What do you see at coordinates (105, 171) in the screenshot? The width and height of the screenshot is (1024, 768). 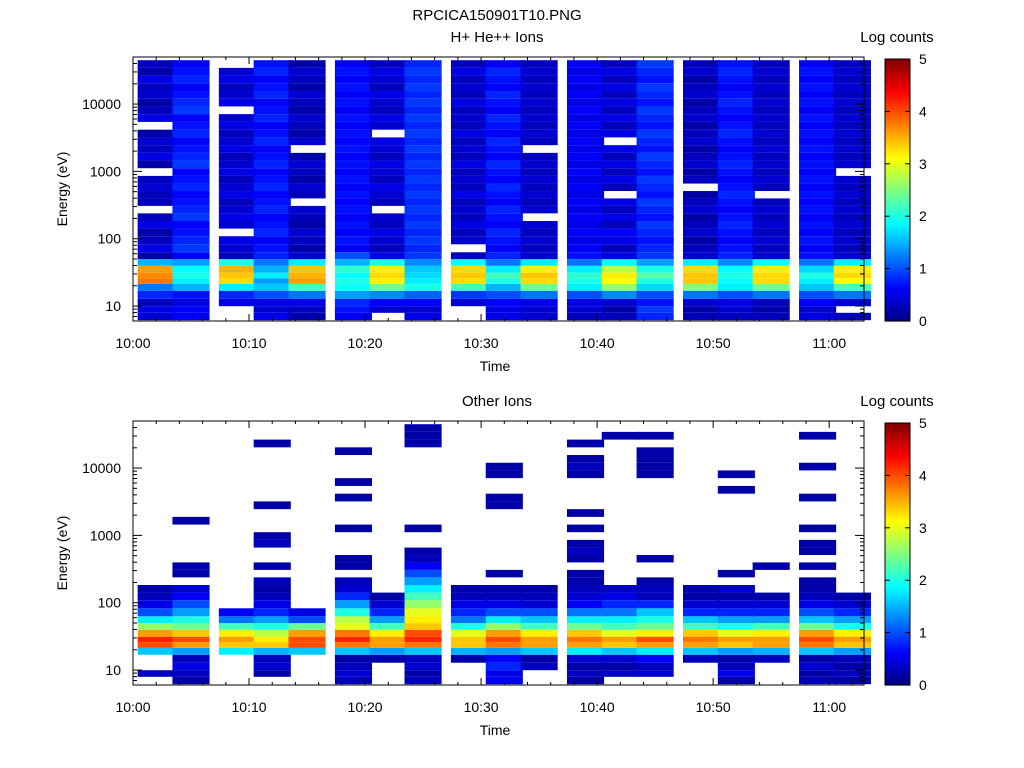 I see `panel-1-y-tick-label: 1000` at bounding box center [105, 171].